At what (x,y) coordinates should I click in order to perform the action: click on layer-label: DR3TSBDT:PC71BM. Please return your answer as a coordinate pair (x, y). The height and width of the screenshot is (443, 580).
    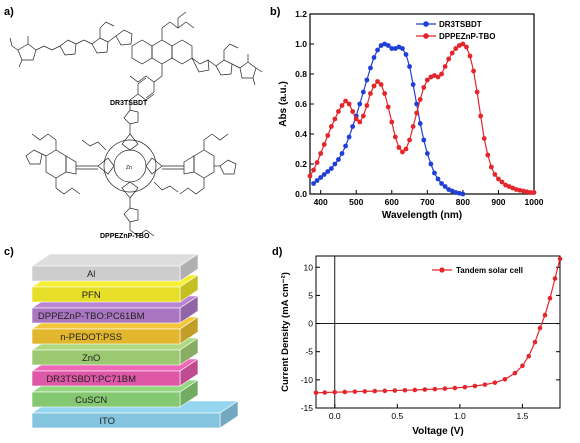
    Looking at the image, I should click on (91, 379).